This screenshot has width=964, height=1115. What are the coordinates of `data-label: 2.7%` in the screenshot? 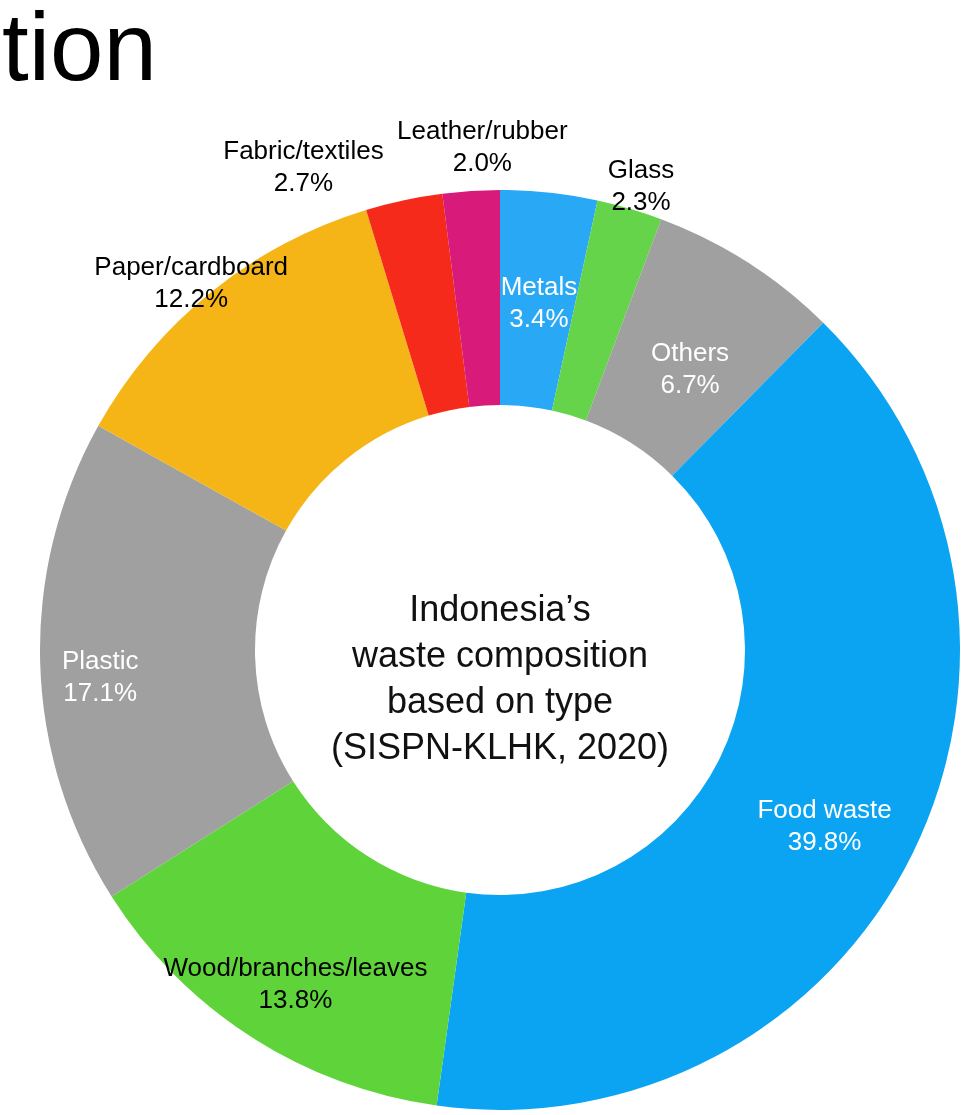 It's located at (303, 182).